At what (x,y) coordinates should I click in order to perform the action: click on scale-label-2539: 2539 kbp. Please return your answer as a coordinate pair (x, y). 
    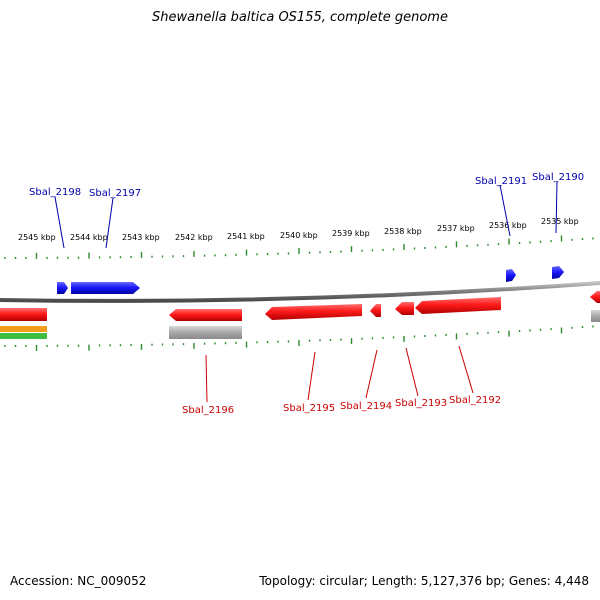
    Looking at the image, I should click on (351, 233).